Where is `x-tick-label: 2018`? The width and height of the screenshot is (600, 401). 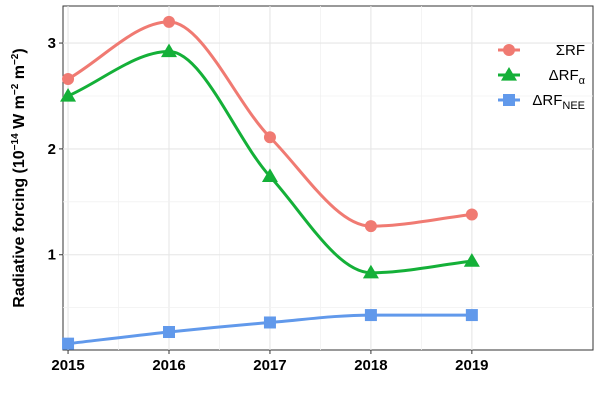 x-tick-label: 2018 is located at coordinates (370, 365).